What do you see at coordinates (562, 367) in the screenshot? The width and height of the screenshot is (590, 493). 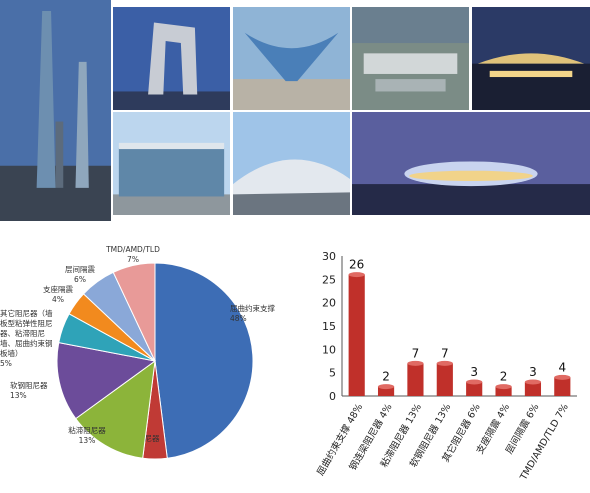 I see `bar-data-label: 4` at bounding box center [562, 367].